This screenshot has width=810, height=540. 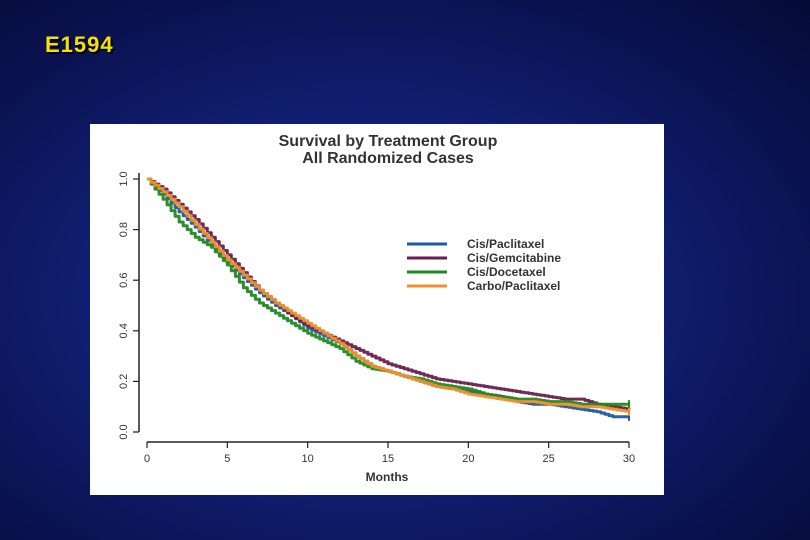 What do you see at coordinates (124, 229) in the screenshot?
I see `y-tick-label: 0.8` at bounding box center [124, 229].